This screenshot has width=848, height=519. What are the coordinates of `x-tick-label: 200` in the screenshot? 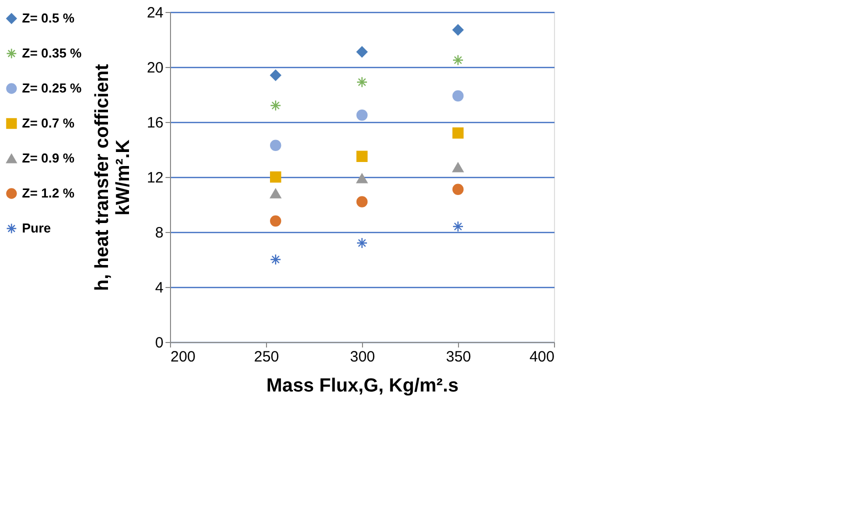 It's located at (183, 357).